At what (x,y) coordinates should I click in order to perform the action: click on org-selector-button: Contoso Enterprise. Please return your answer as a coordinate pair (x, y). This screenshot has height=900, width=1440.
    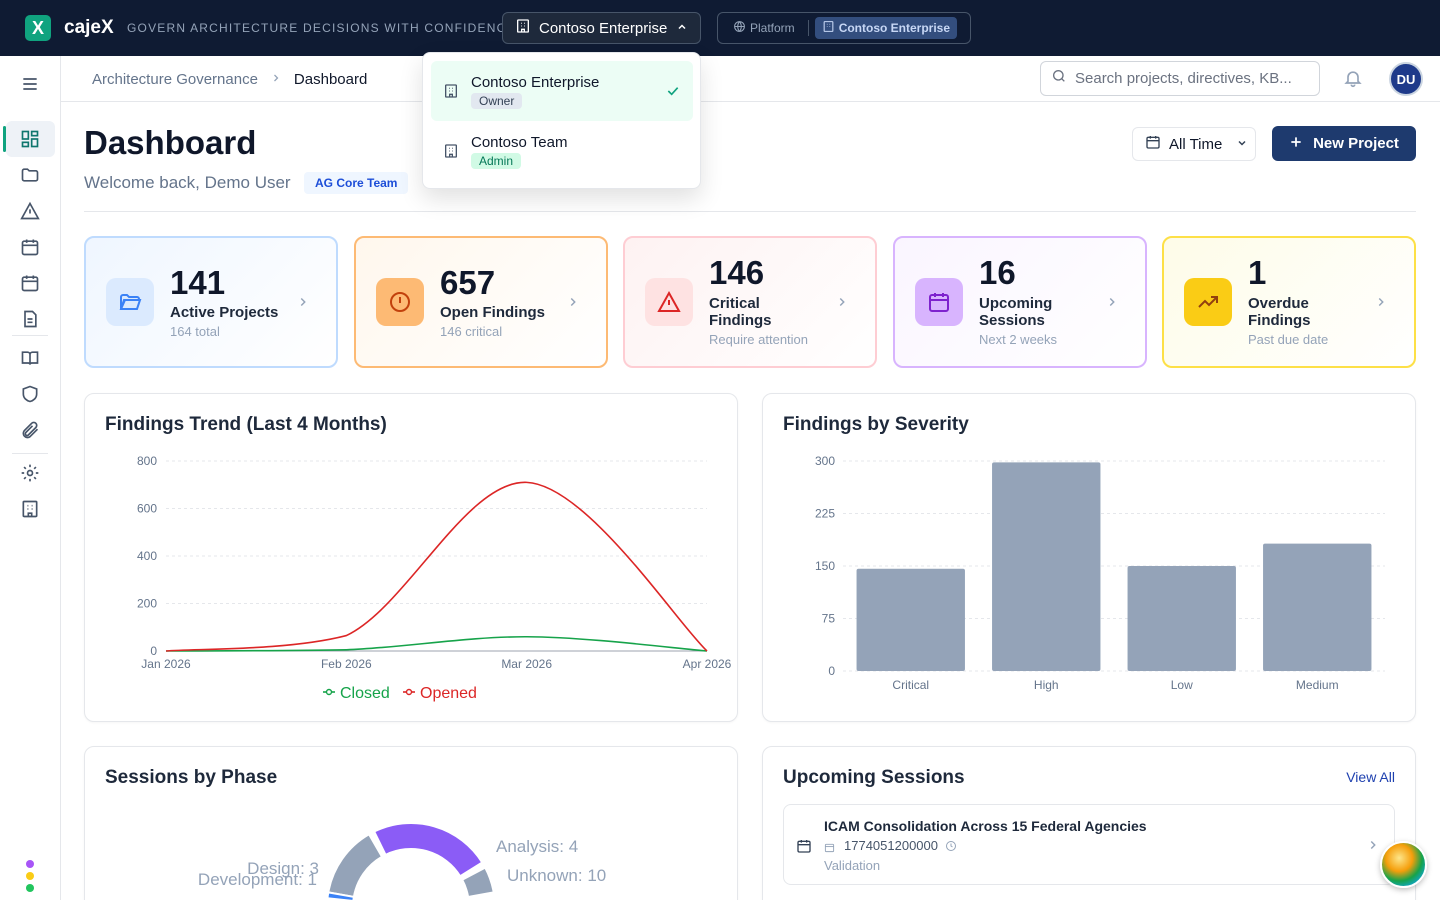
    Looking at the image, I should click on (601, 28).